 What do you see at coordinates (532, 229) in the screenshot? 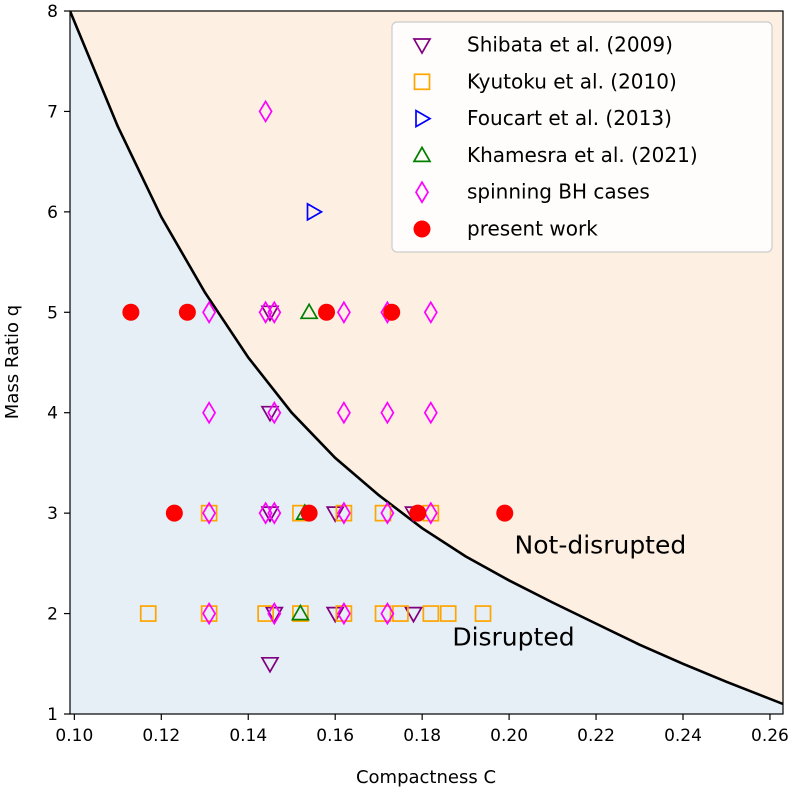
I see `legend-label: present work` at bounding box center [532, 229].